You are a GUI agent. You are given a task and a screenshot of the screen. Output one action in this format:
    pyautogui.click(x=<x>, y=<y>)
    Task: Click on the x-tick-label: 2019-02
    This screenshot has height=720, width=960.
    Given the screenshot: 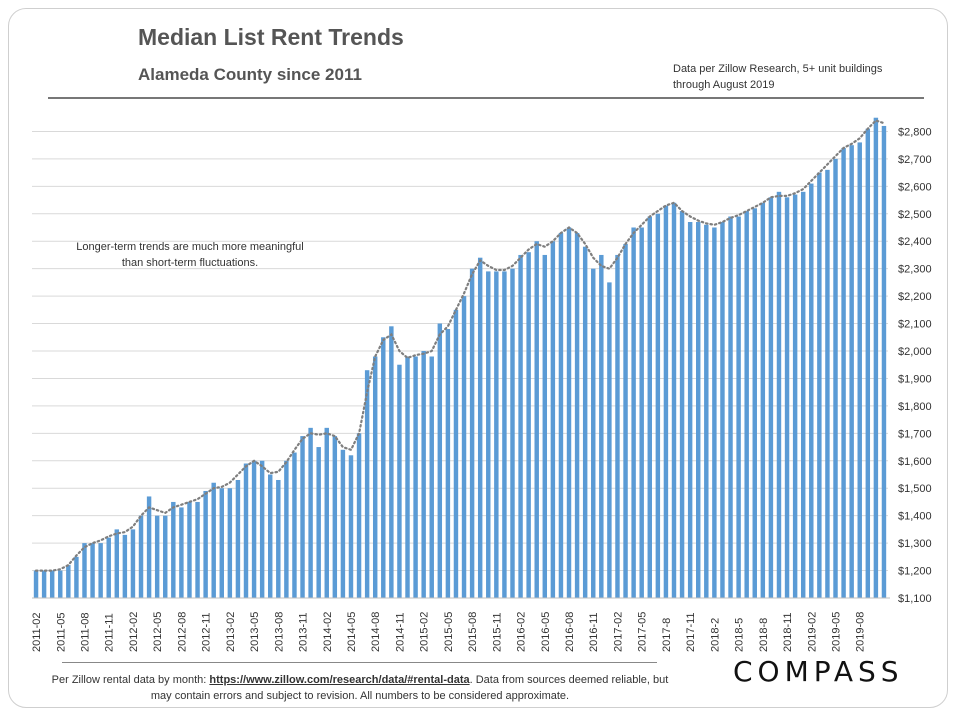 What is the action you would take?
    pyautogui.click(x=812, y=632)
    